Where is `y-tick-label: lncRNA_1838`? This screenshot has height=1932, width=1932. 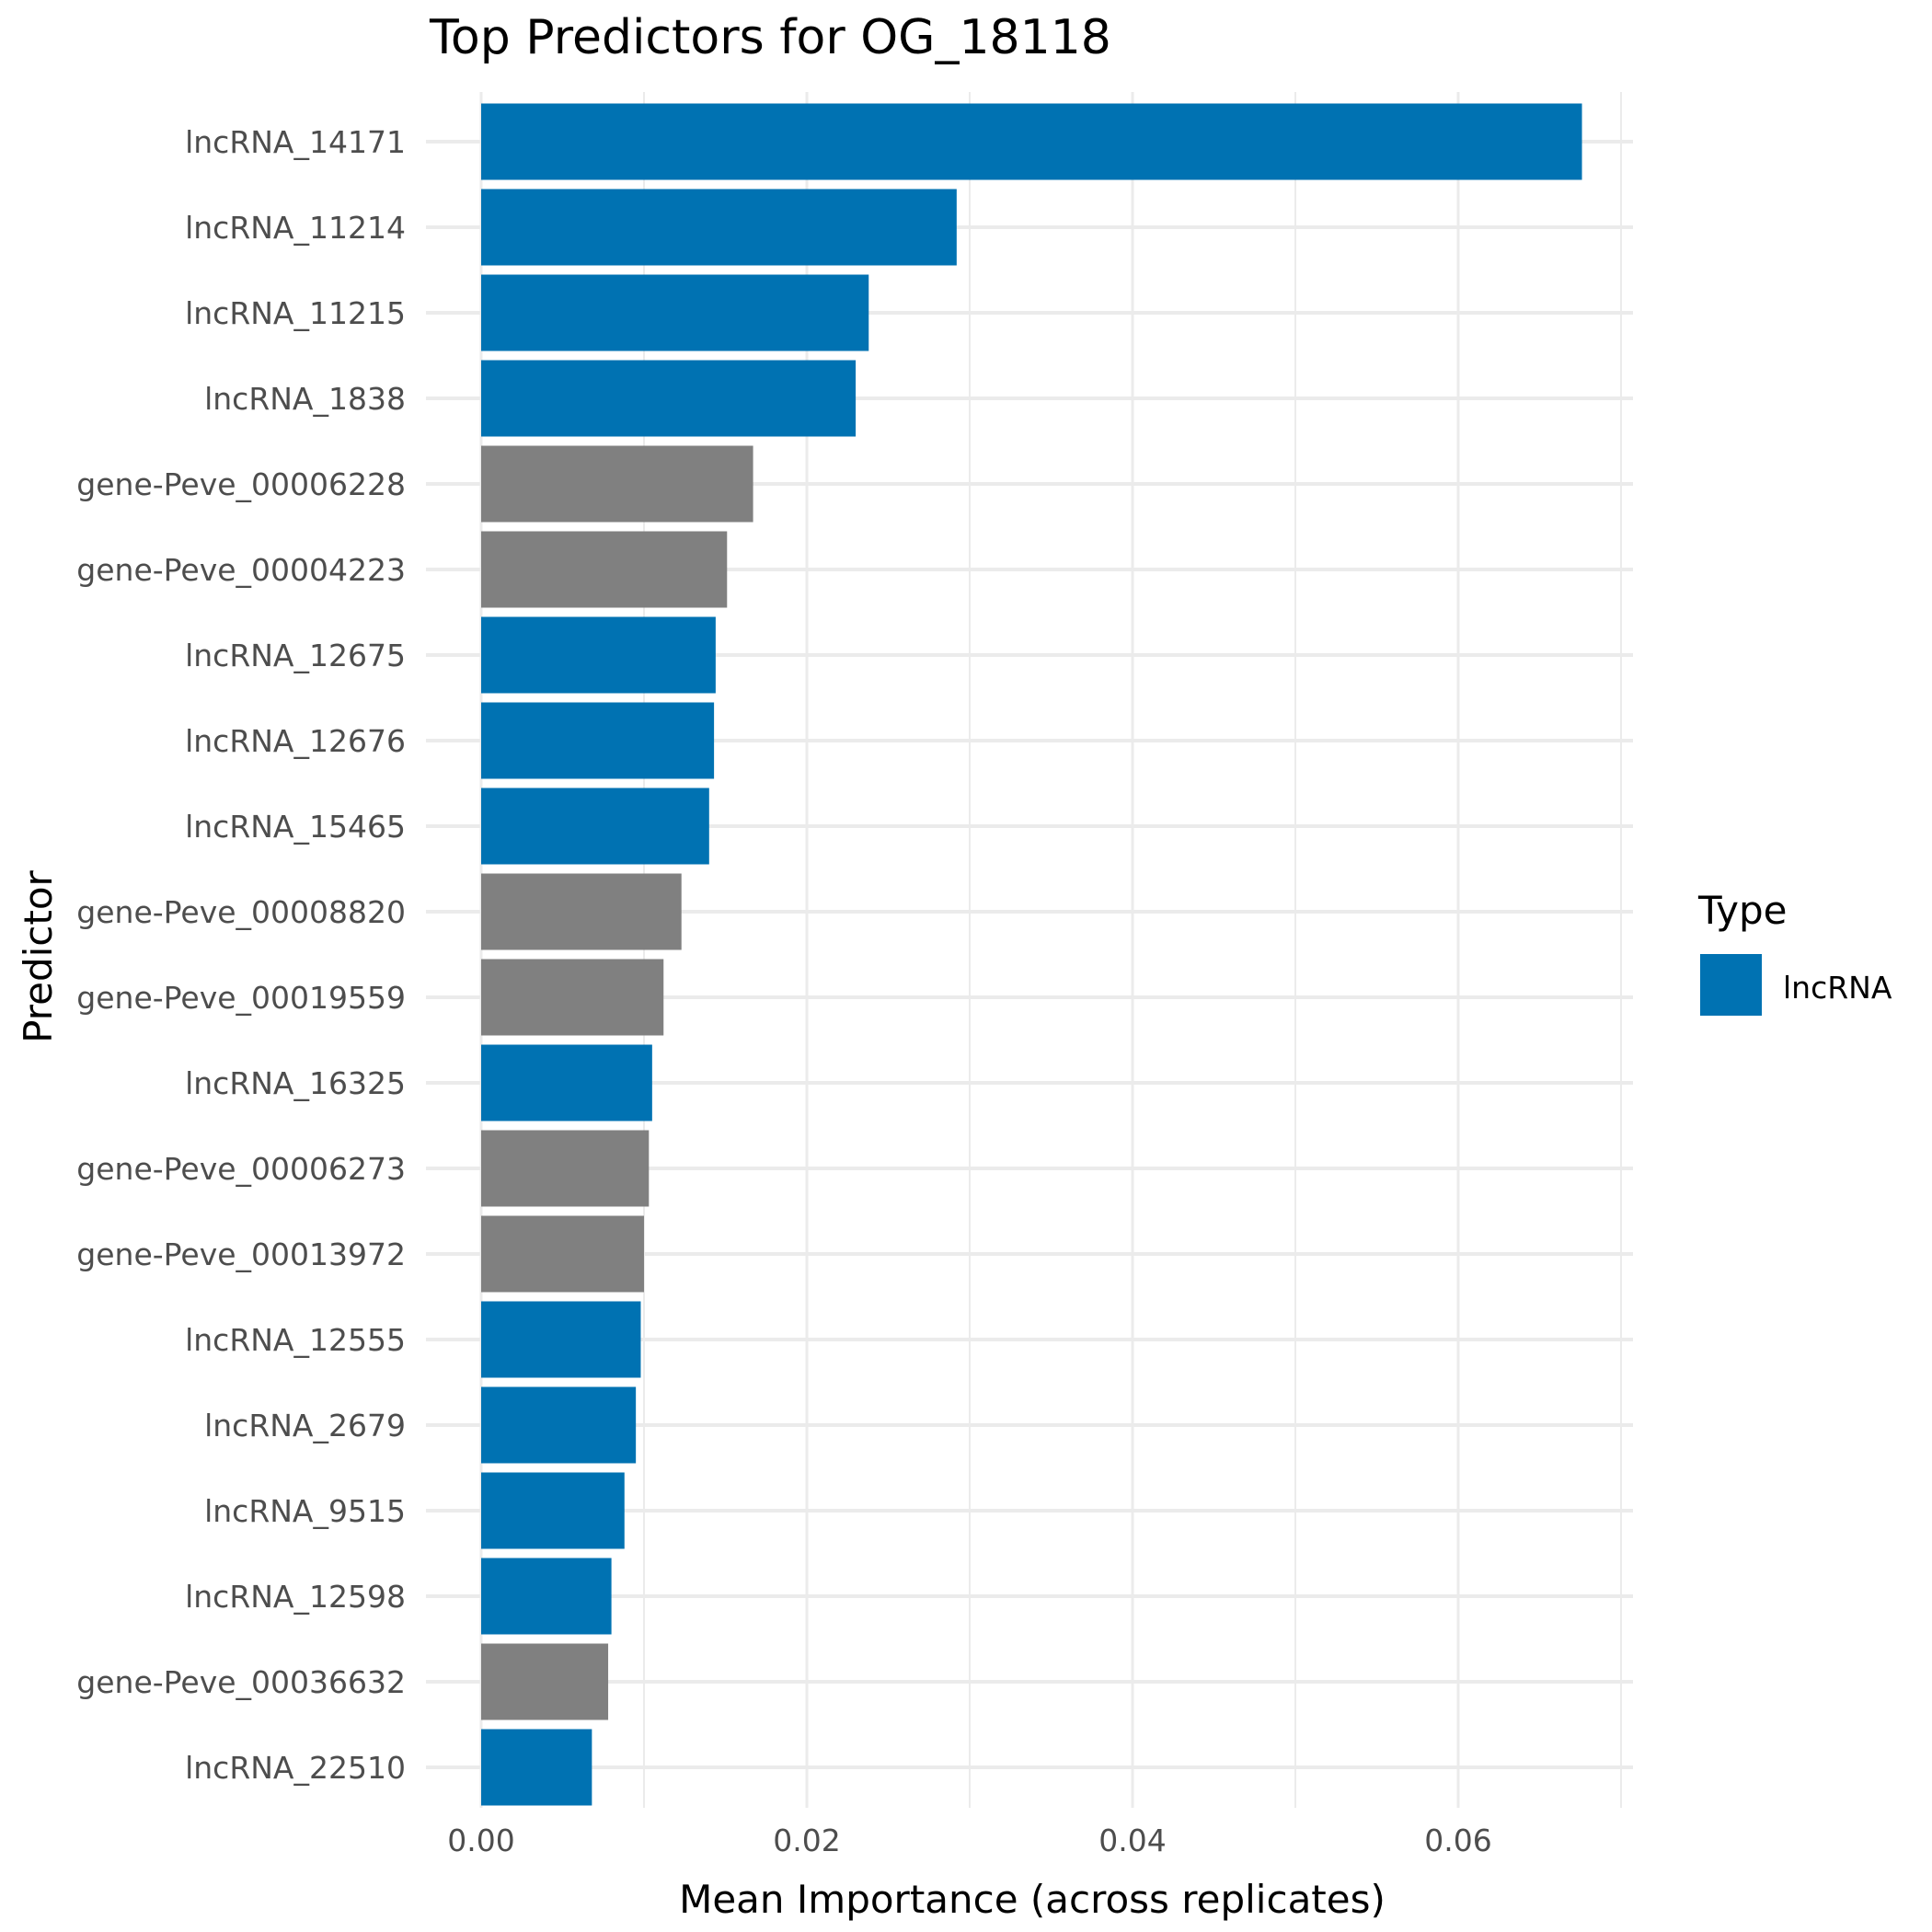
y-tick-label: lncRNA_1838 is located at coordinates (305, 399).